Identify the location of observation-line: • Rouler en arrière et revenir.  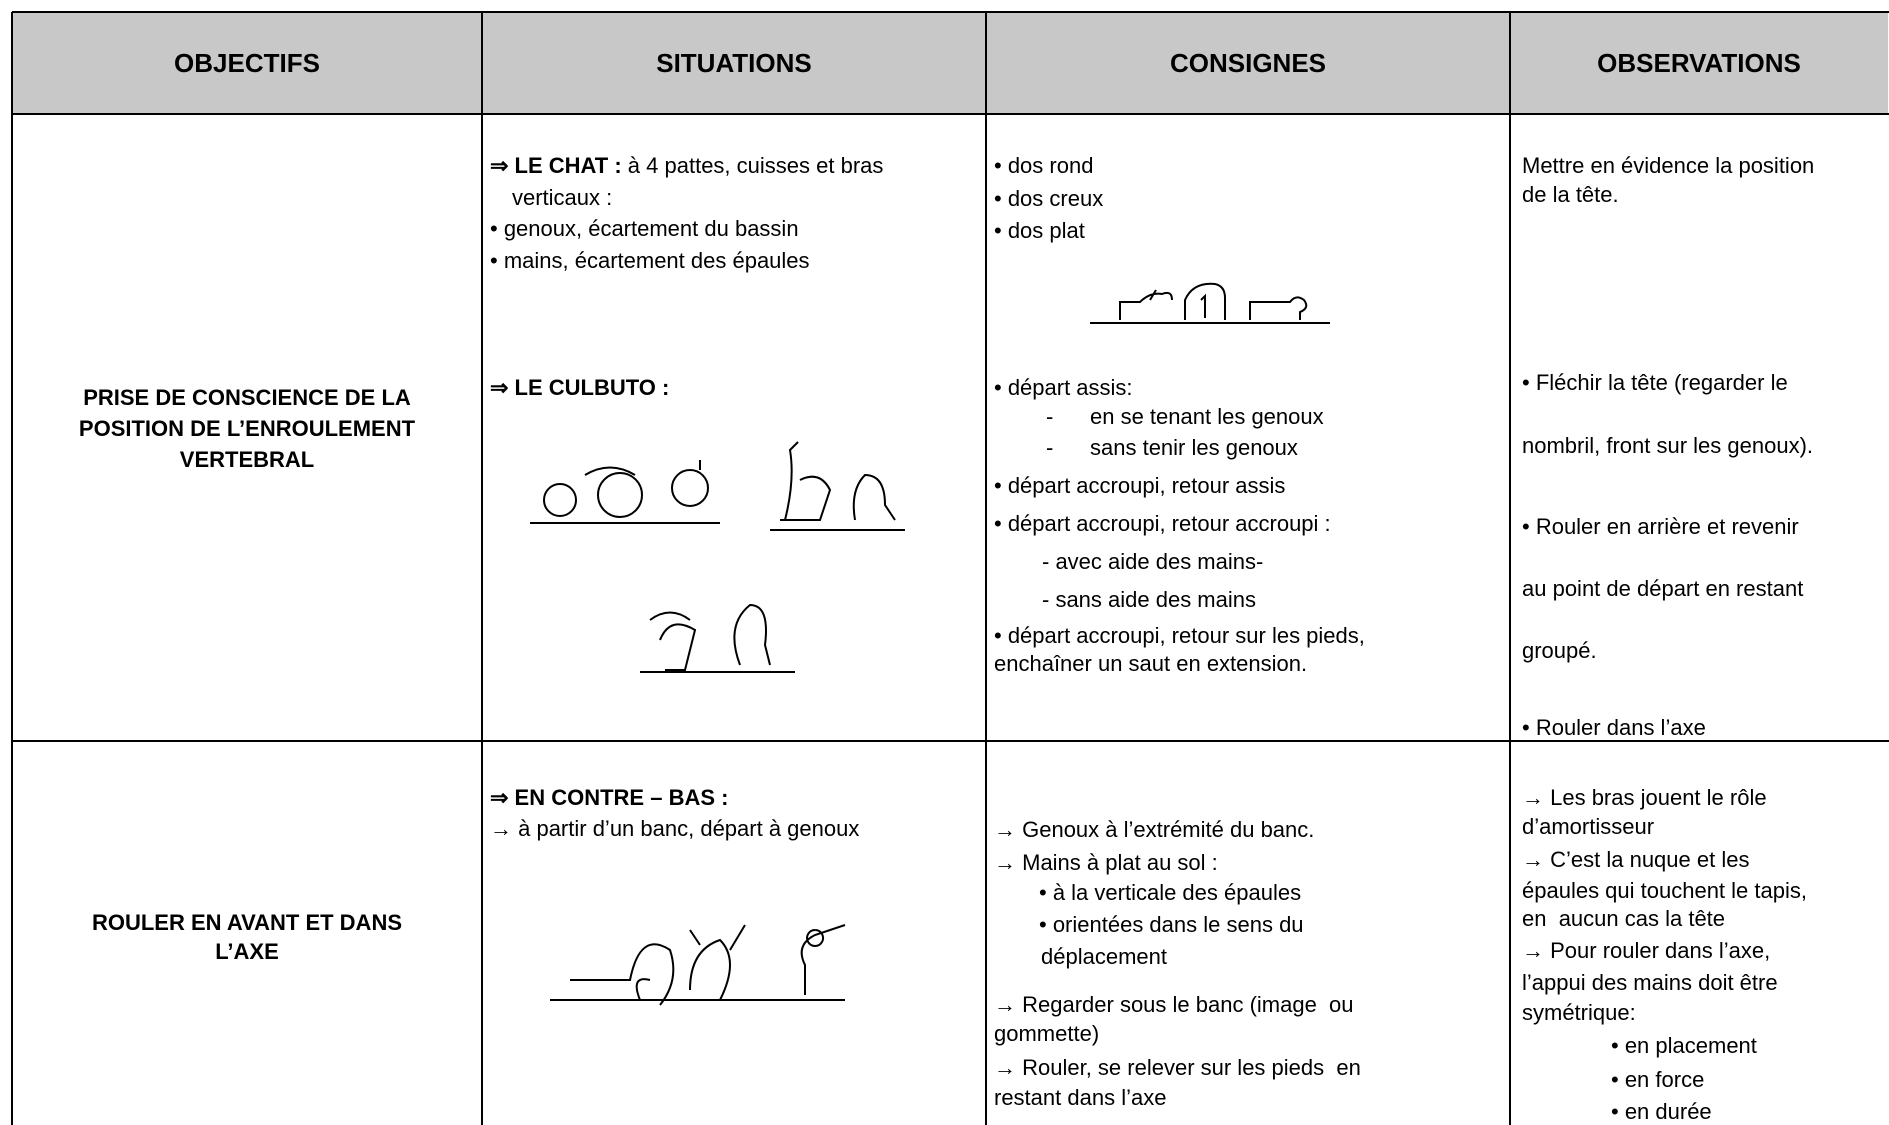
(1660, 526).